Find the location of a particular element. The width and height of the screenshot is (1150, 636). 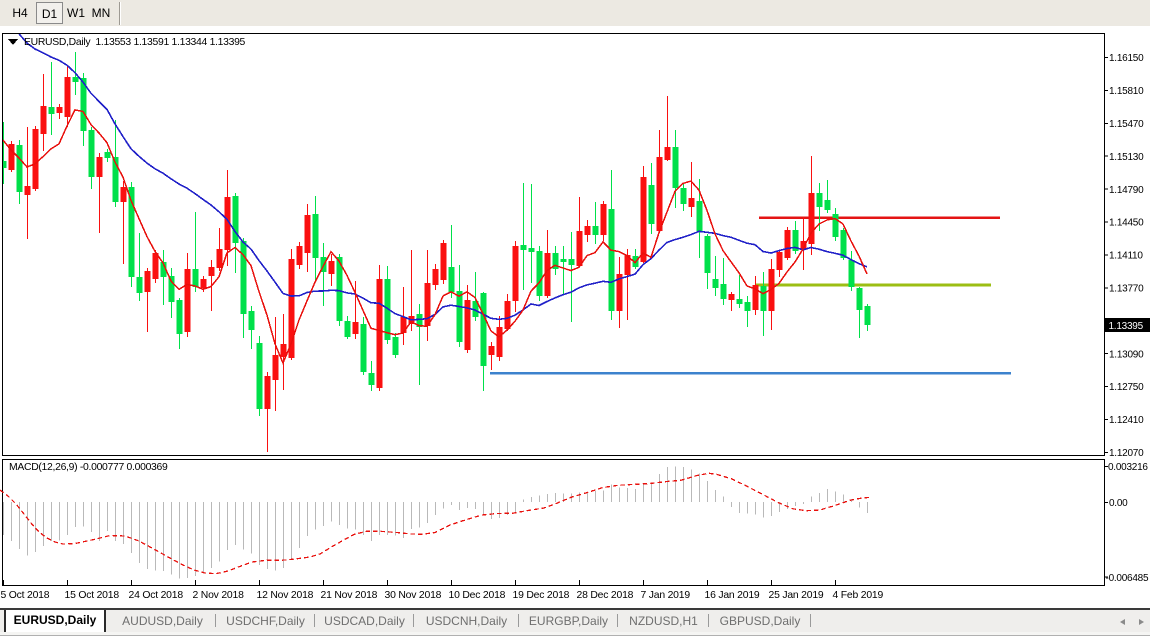

svg-text: 28 Dec 2018 is located at coordinates (605, 595).